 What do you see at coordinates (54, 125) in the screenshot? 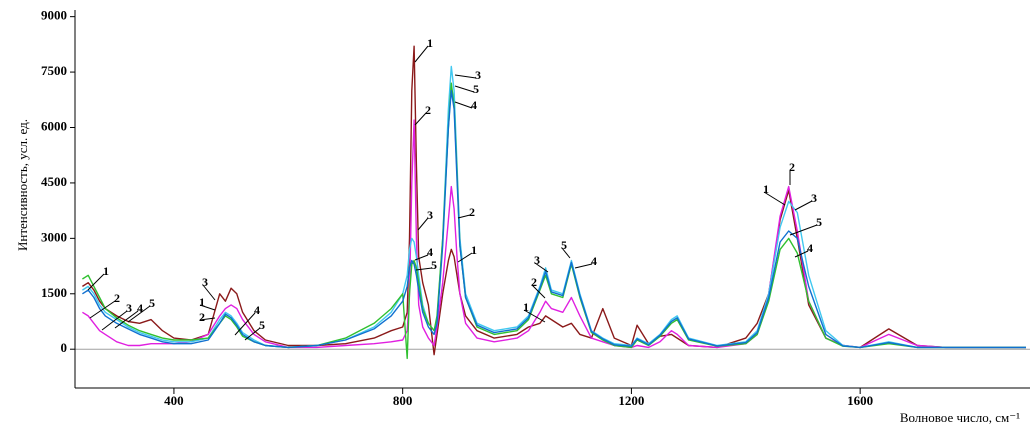
I see `y-tick-label: 6000` at bounding box center [54, 125].